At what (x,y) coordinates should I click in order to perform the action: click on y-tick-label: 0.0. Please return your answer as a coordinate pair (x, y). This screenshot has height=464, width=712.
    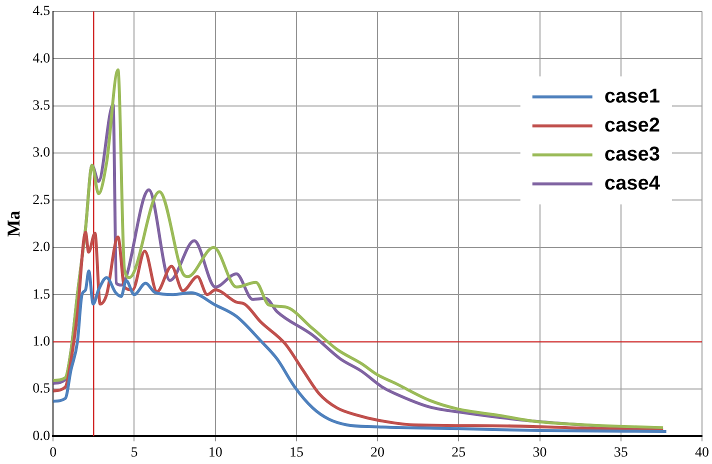
    Looking at the image, I should click on (41, 436).